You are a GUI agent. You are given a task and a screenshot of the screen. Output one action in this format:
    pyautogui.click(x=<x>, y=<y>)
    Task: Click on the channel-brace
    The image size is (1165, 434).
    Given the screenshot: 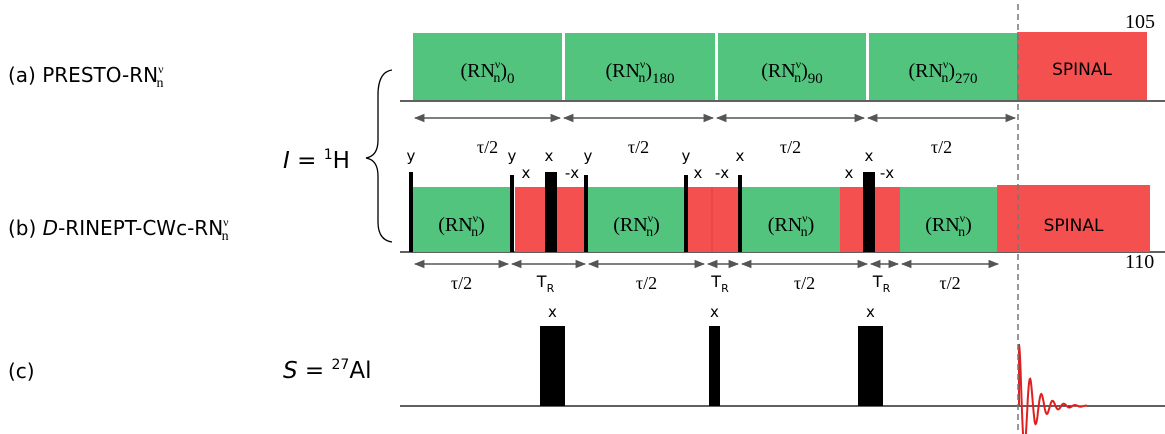 What is the action you would take?
    pyautogui.click(x=379, y=156)
    